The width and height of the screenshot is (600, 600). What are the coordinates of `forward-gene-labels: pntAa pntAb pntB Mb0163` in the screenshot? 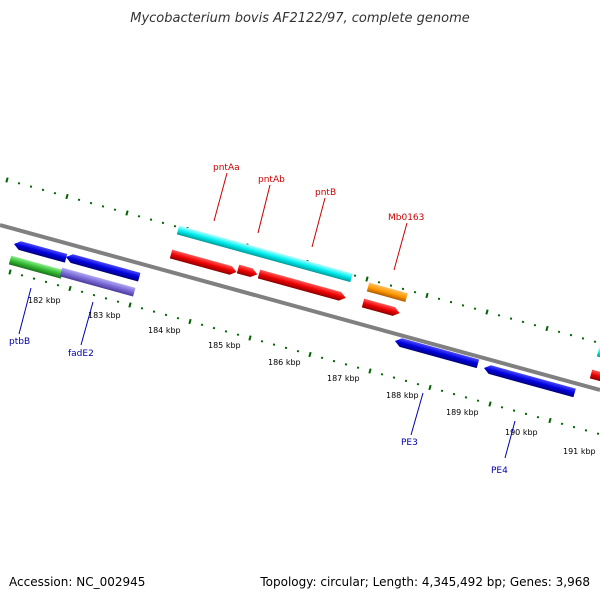 It's located at (318, 217).